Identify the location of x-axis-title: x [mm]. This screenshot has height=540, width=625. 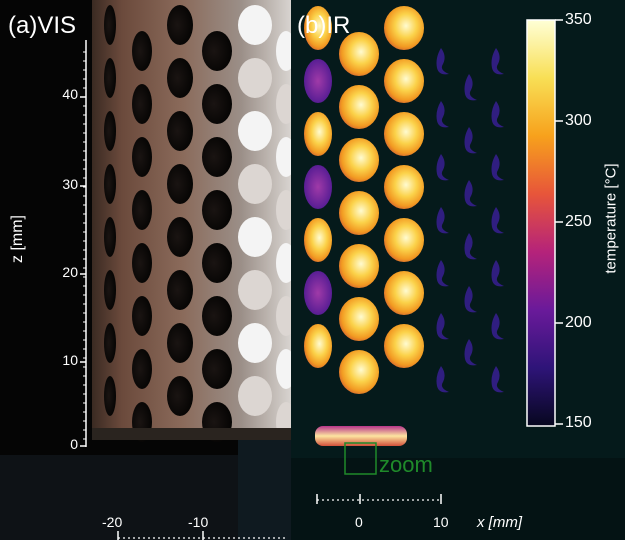
(499, 522).